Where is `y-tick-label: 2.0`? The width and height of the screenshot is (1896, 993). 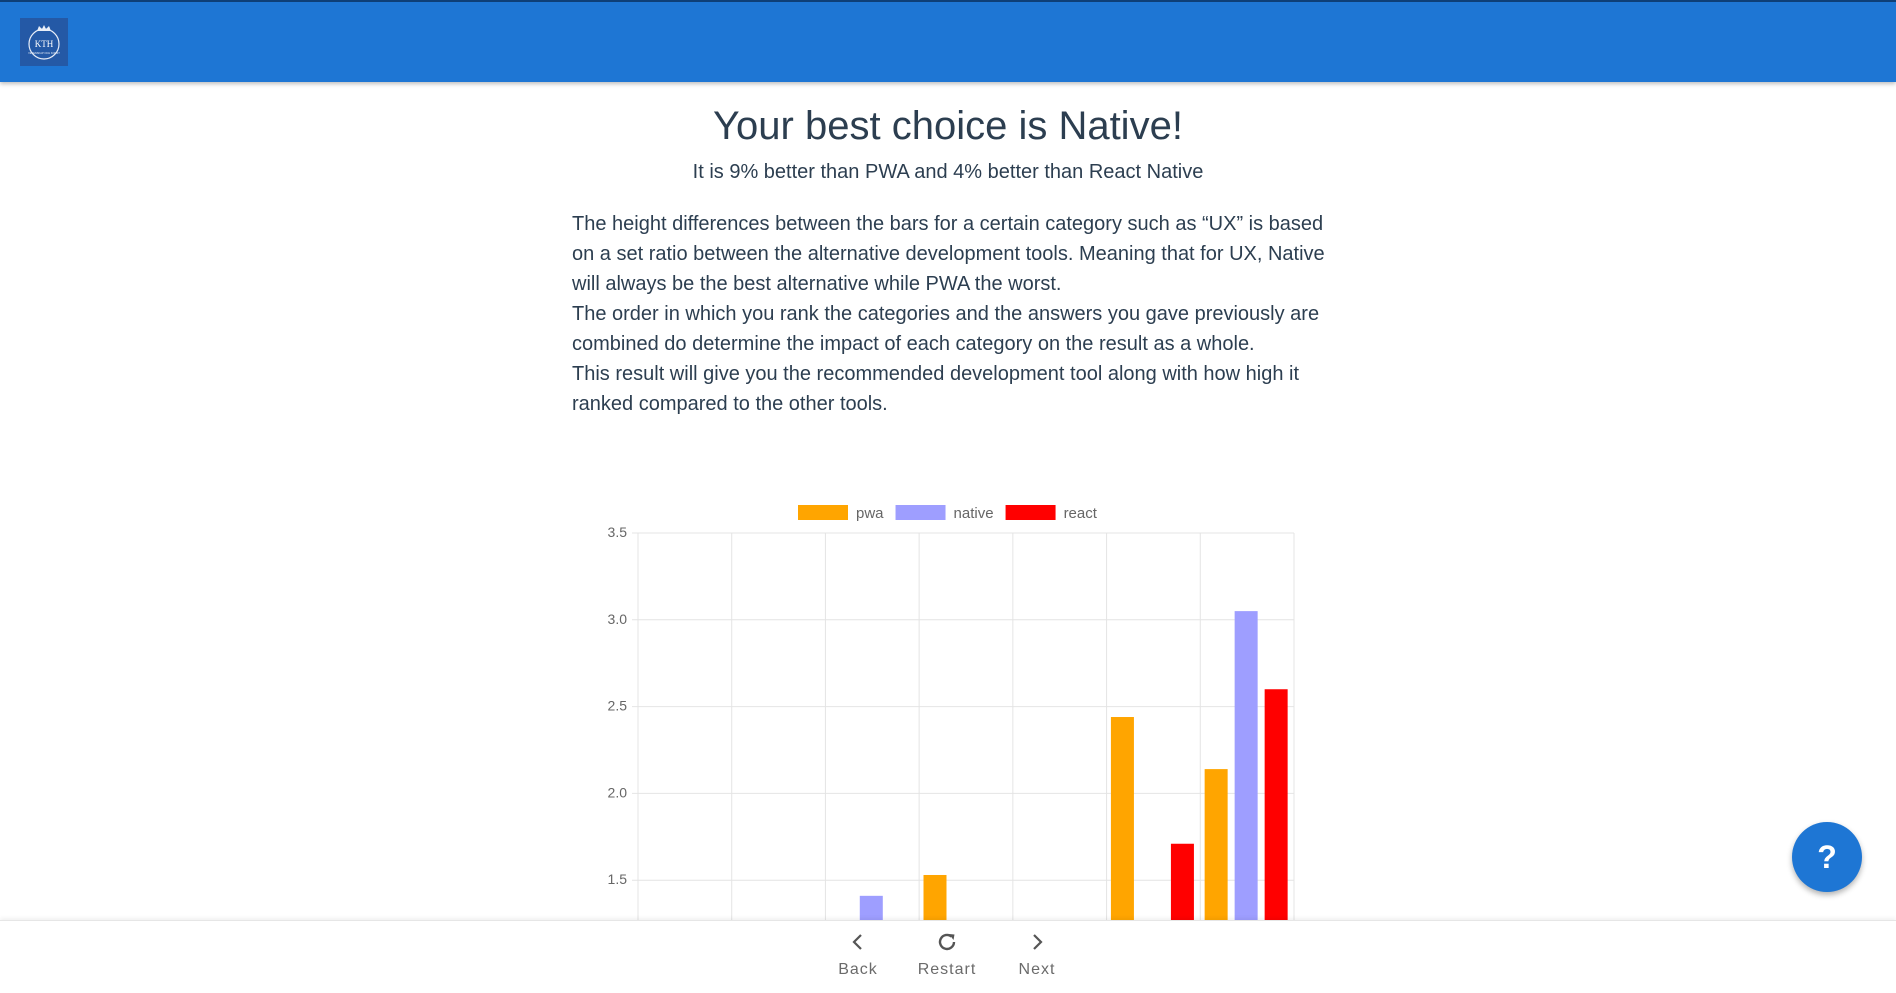
y-tick-label: 2.0 is located at coordinates (618, 792).